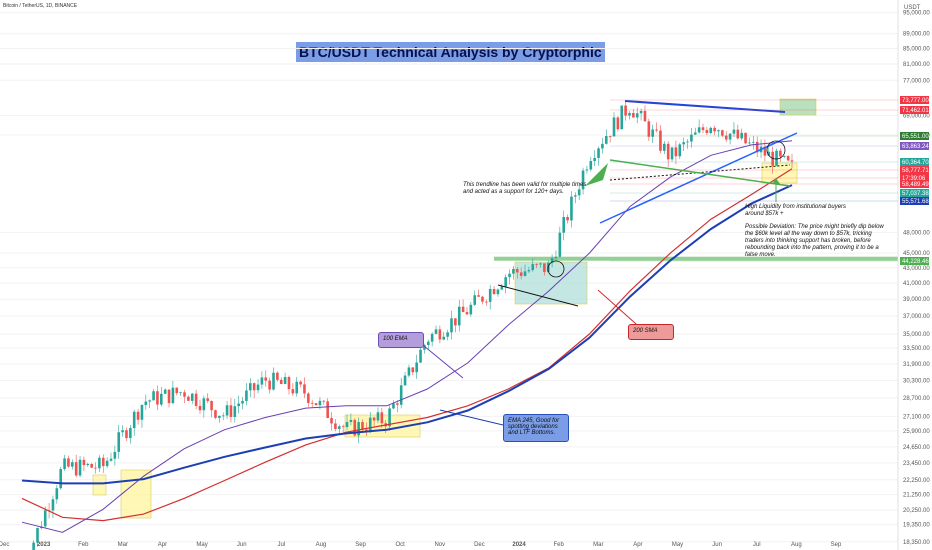  What do you see at coordinates (916, 317) in the screenshot?
I see `y-tick-label: 37,000.00` at bounding box center [916, 317].